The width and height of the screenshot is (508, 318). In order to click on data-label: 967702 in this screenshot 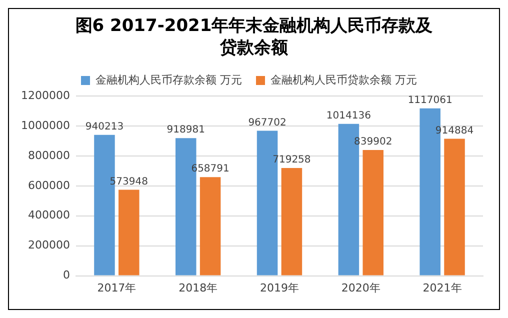, I will do `click(267, 122)`.